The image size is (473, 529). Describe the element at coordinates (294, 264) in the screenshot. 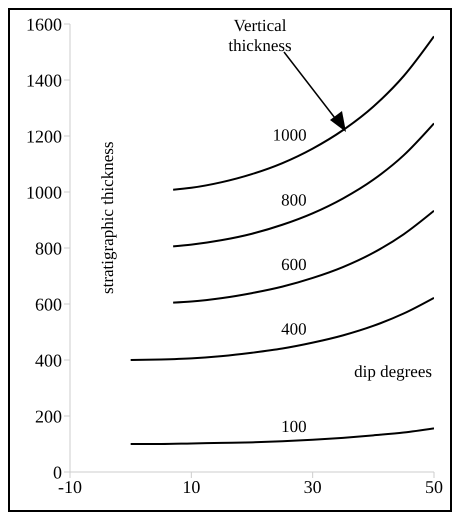

I see `series-label: 600` at that location.